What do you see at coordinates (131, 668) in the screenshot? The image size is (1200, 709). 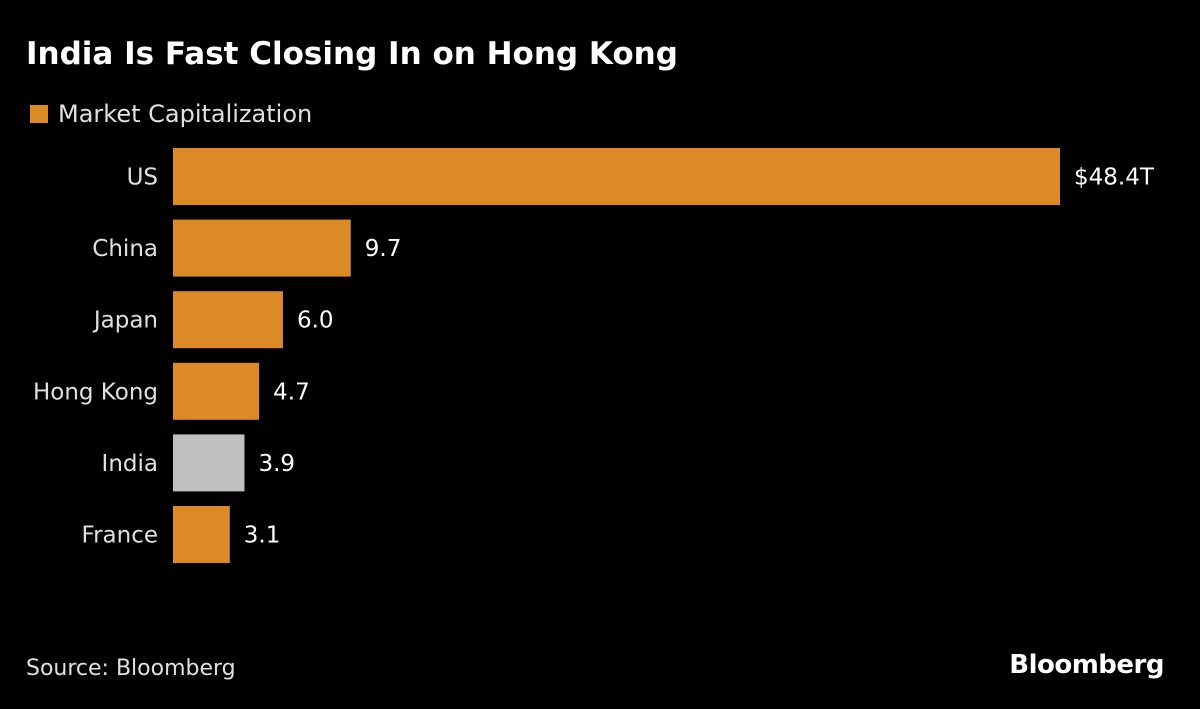 I see `source-note: Source: Bloomberg` at bounding box center [131, 668].